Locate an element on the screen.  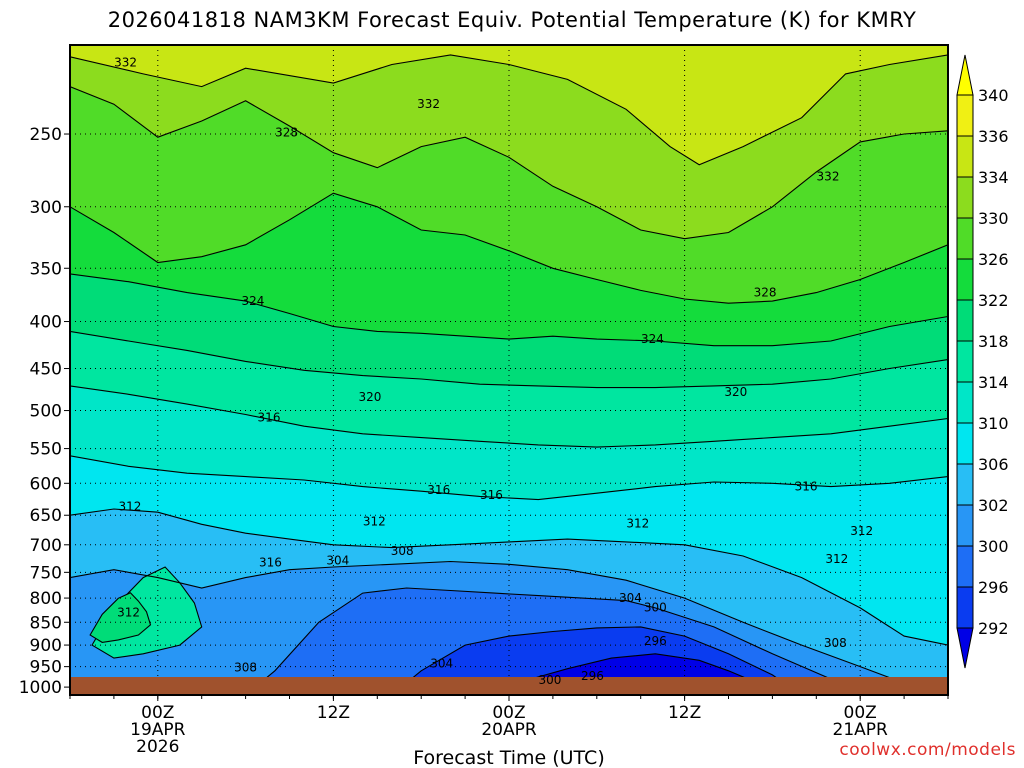
y-tick-label: 850 is located at coordinates (46, 623).